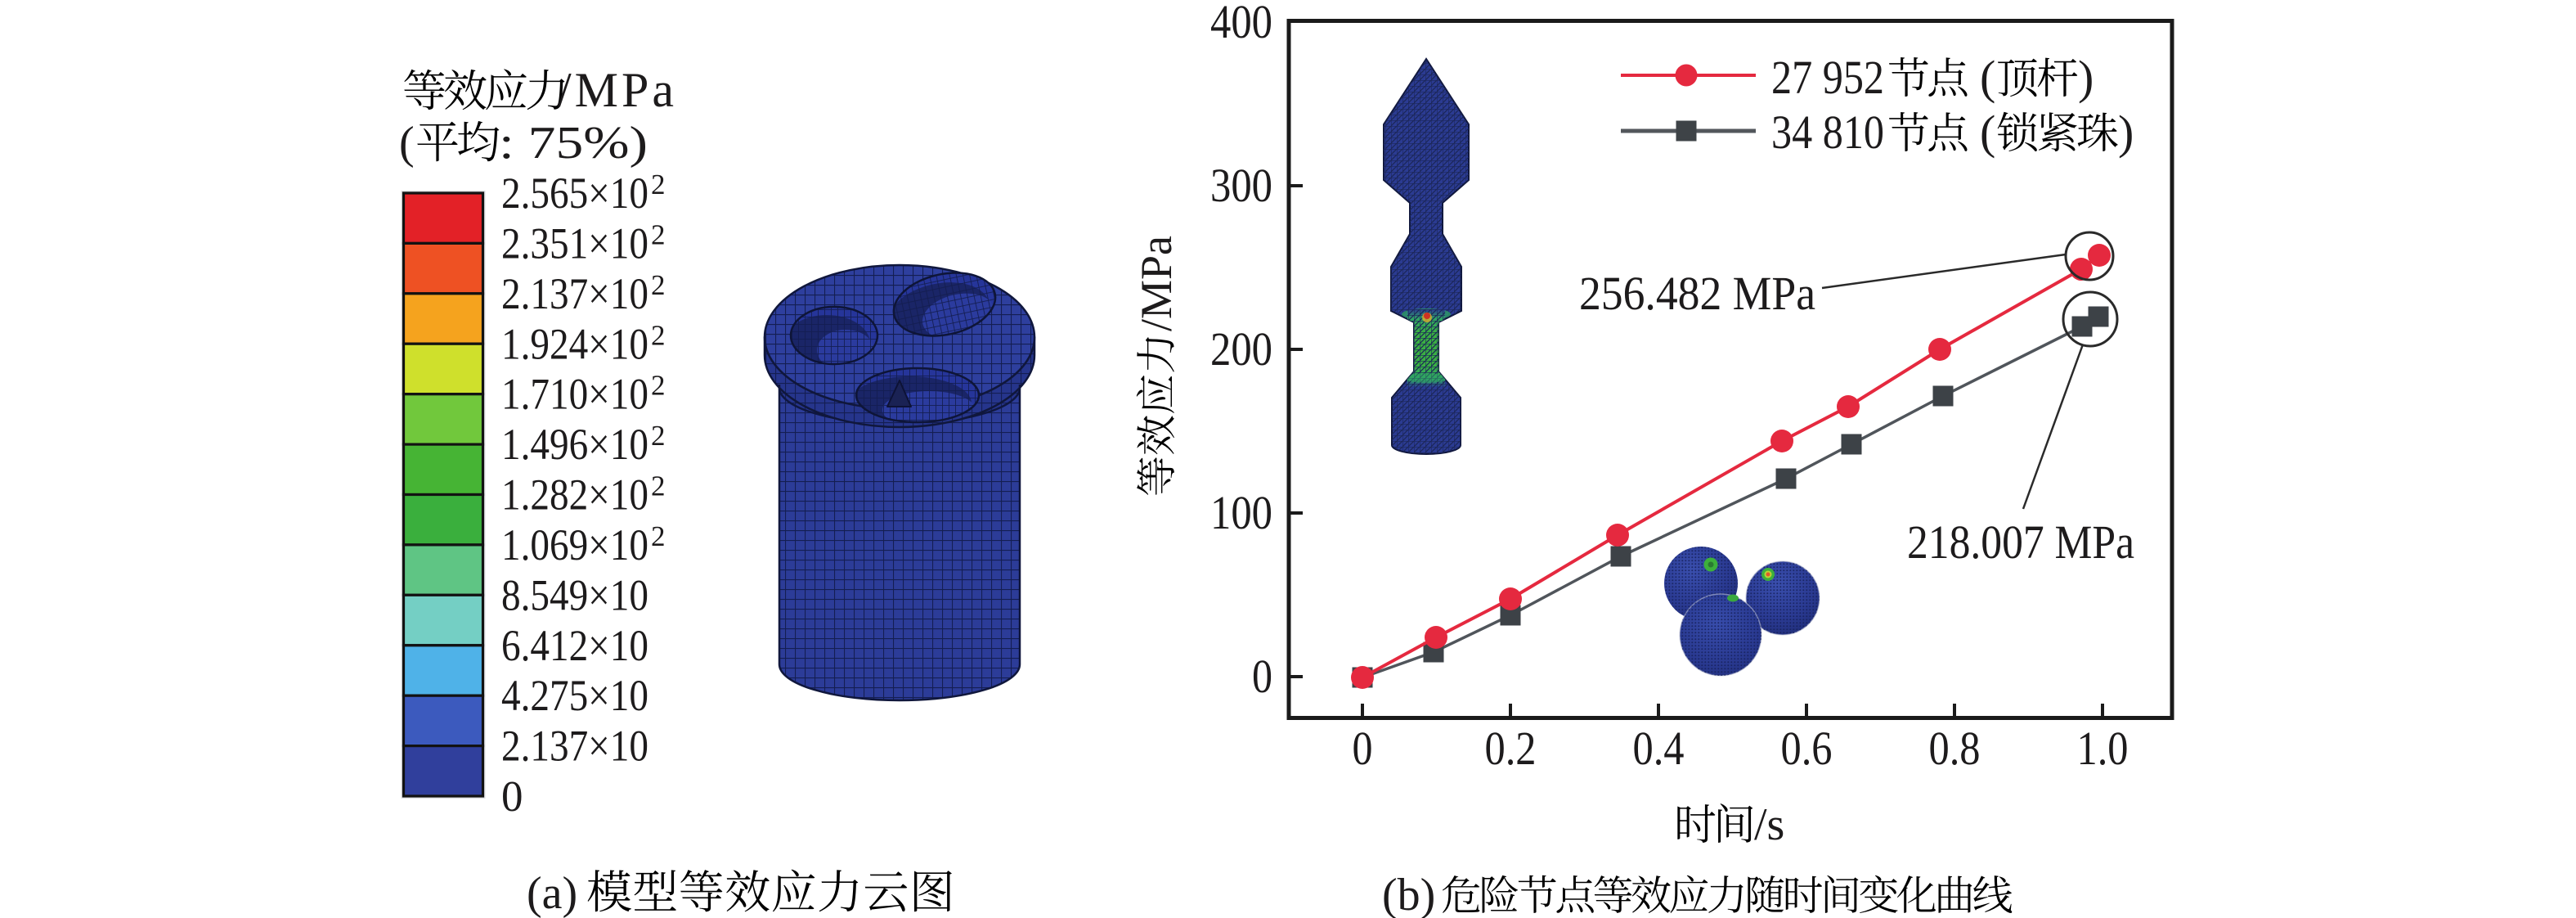 Image resolution: width=2576 pixels, height=918 pixels. Describe the element at coordinates (574, 144) in the screenshot. I see `svg-text:: 75%): : 75%)` at that location.